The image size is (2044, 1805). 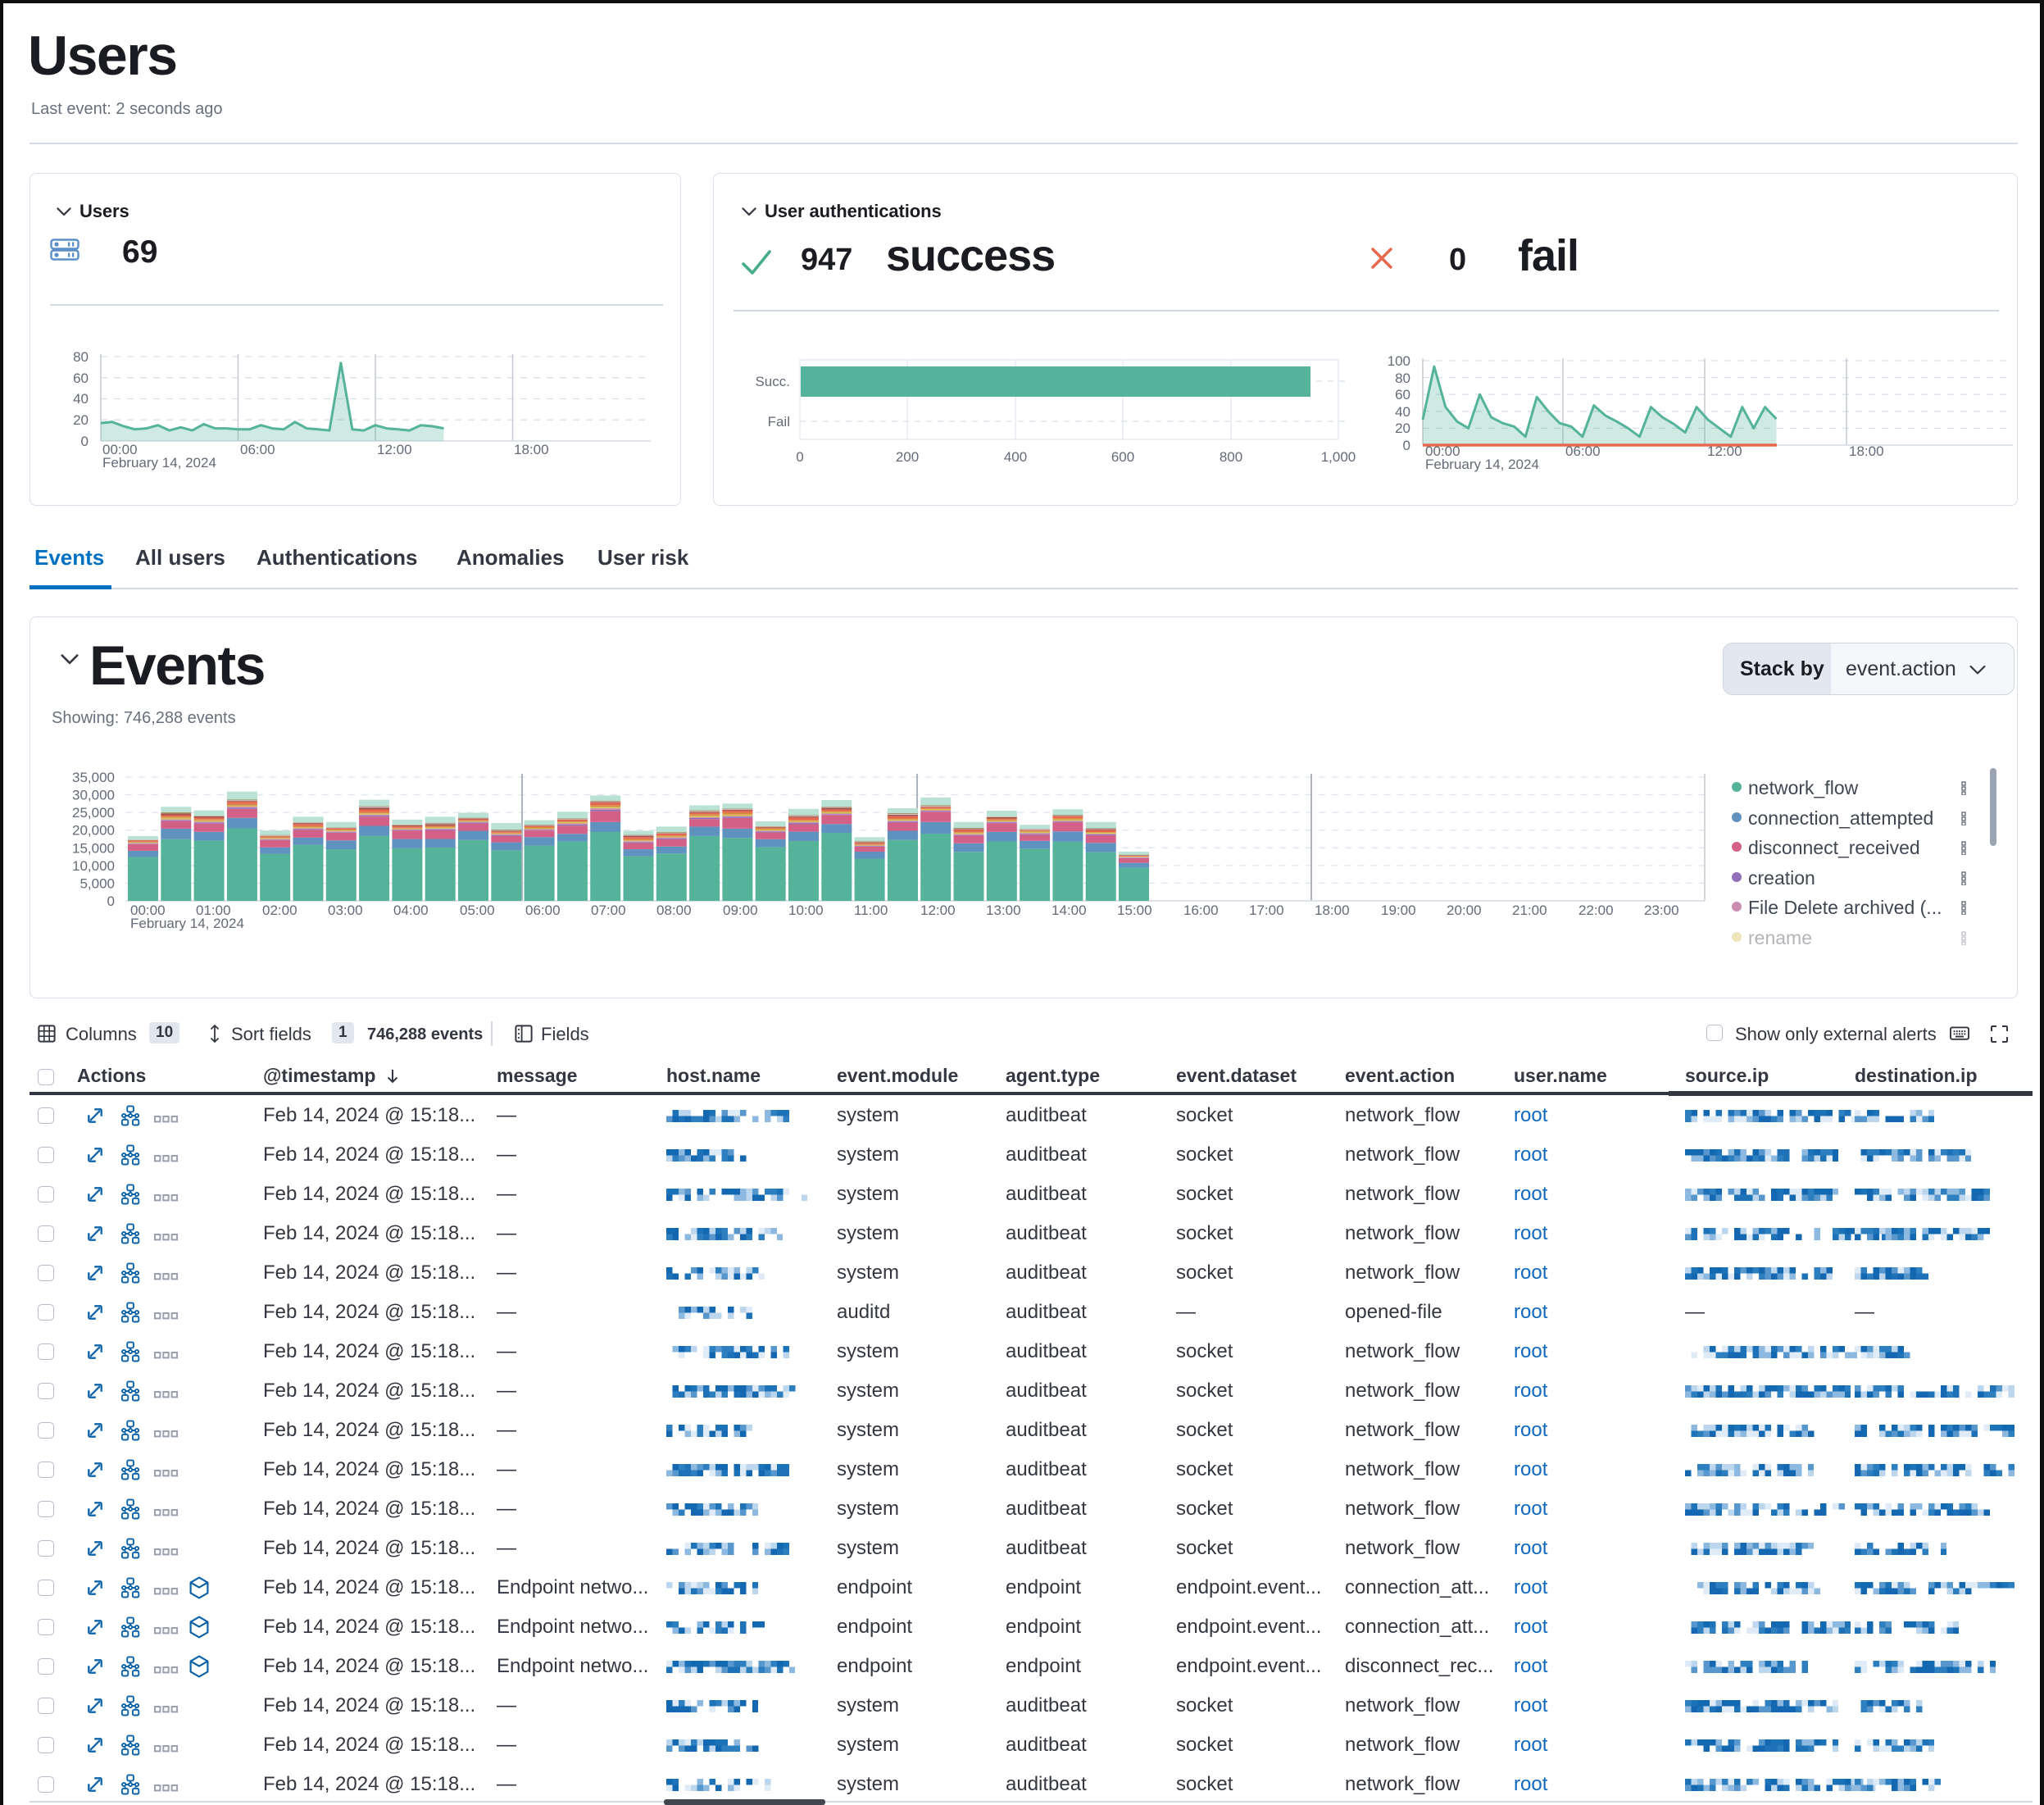 I want to click on svg-text: 19:00, so click(x=1398, y=910).